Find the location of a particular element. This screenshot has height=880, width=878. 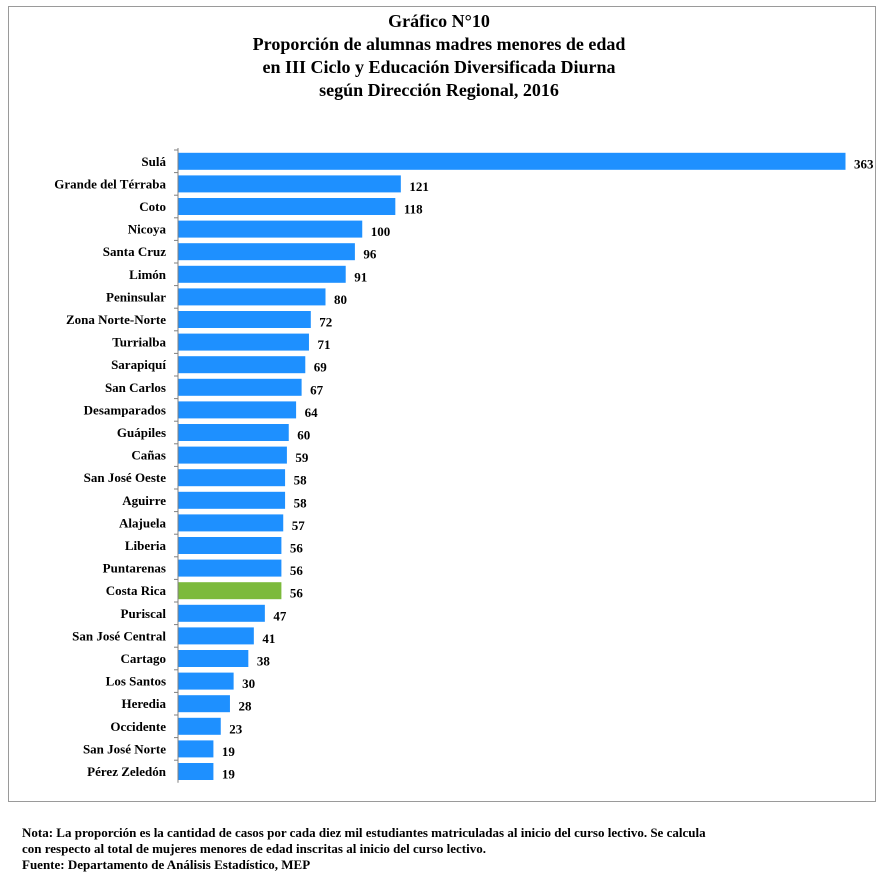

category-label: Guápiles is located at coordinates (141, 432).